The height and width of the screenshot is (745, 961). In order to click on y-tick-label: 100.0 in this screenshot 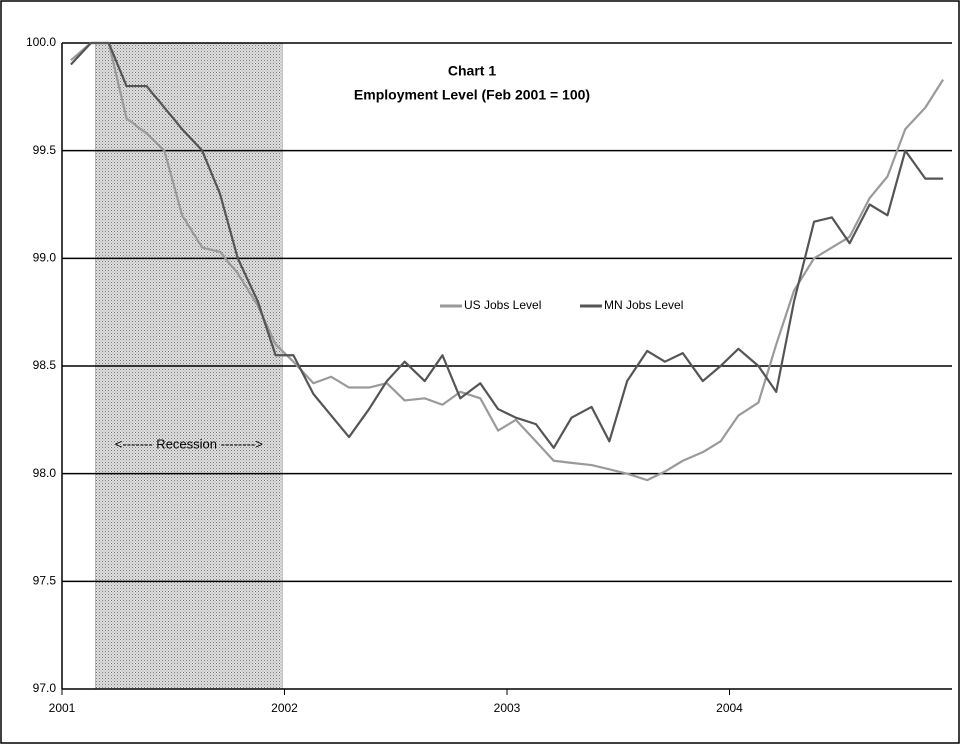, I will do `click(41, 42)`.